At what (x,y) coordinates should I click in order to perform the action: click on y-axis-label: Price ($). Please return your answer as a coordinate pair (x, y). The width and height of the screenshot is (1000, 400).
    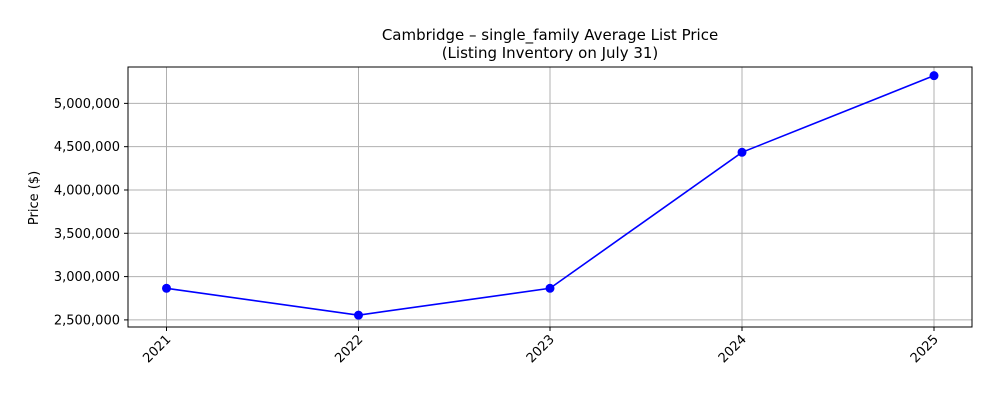
    Looking at the image, I should click on (34, 198).